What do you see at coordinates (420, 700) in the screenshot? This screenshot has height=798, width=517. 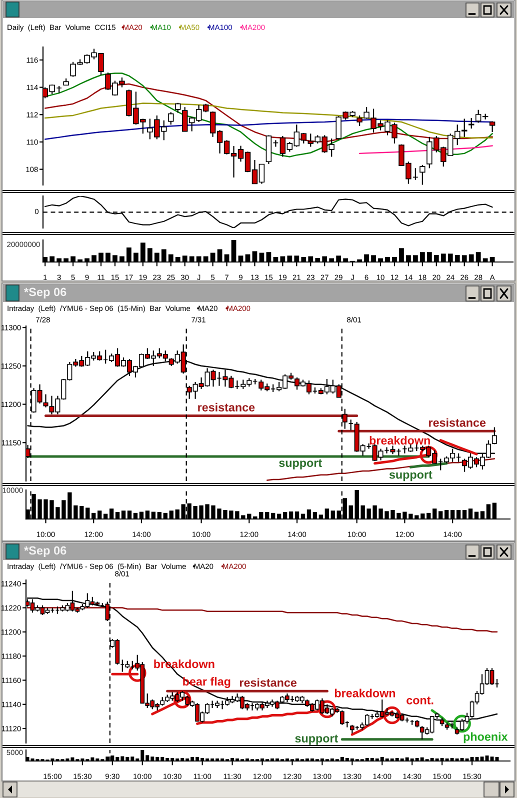 I see `series-label: cont.` at bounding box center [420, 700].